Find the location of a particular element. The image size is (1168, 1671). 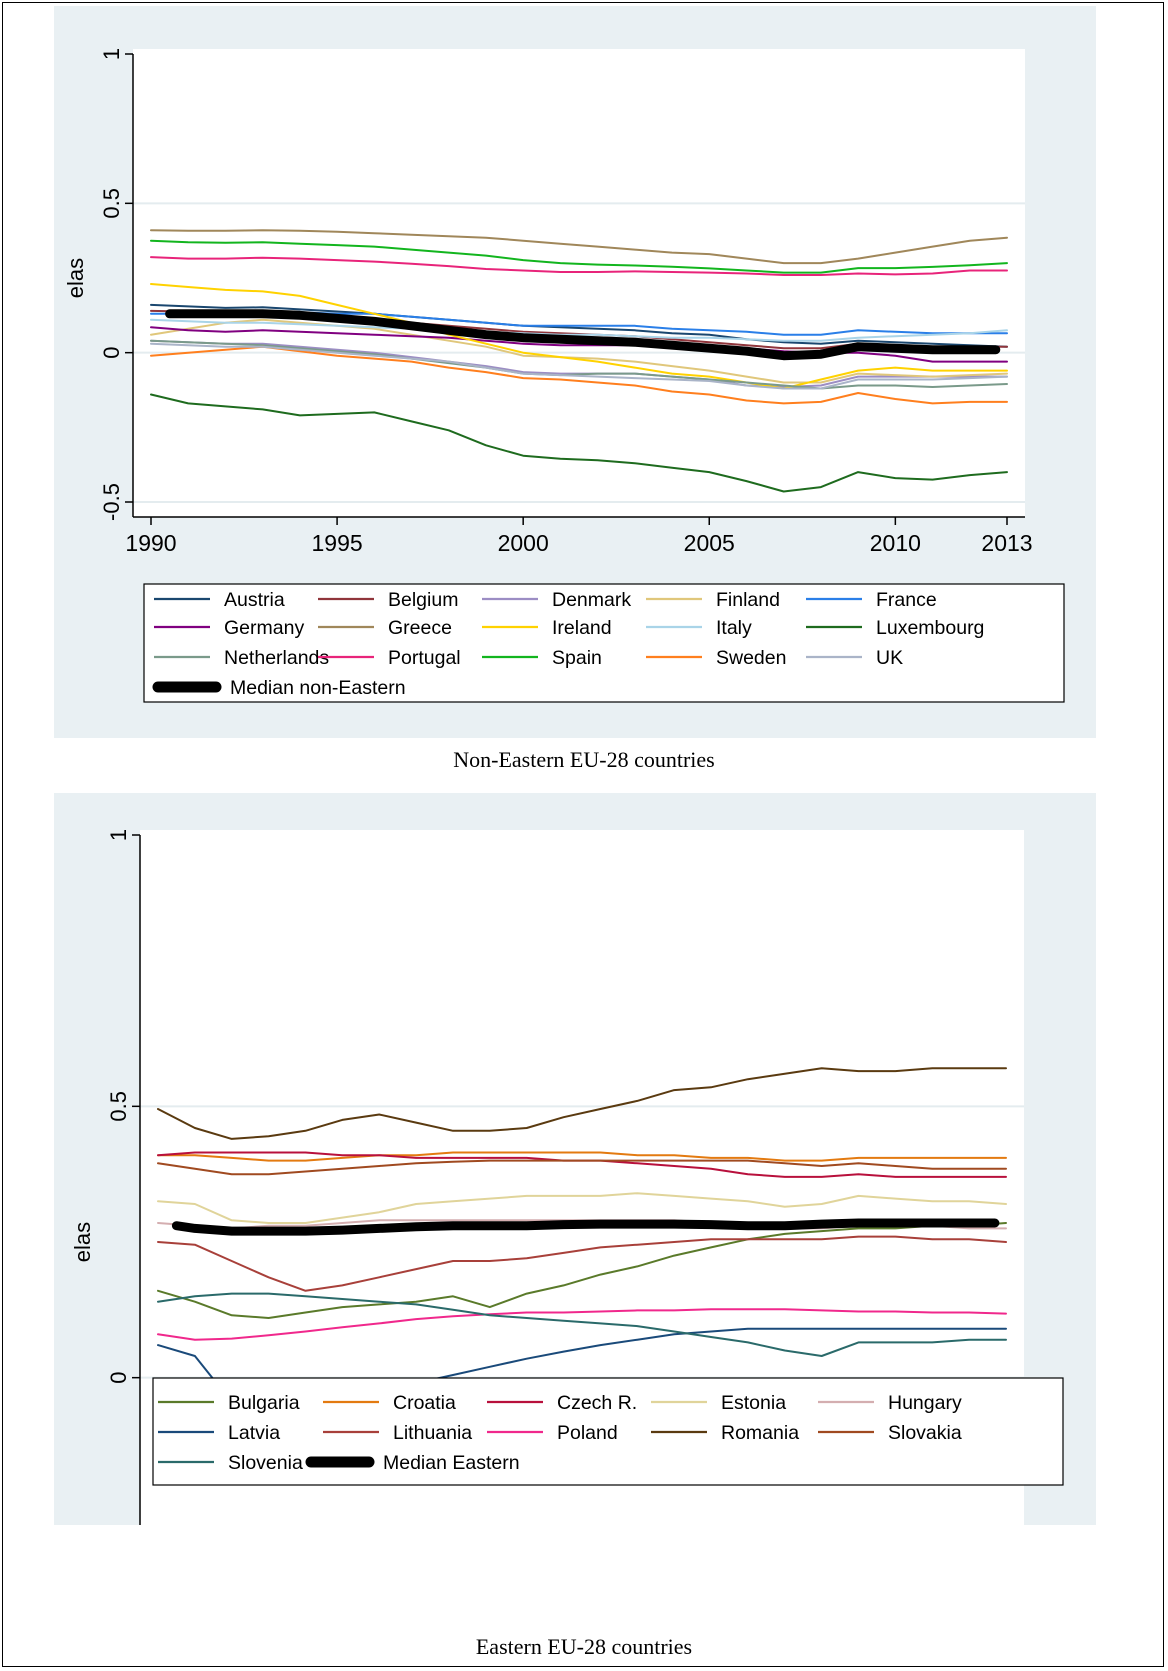

series-line-uk is located at coordinates (579, 366).